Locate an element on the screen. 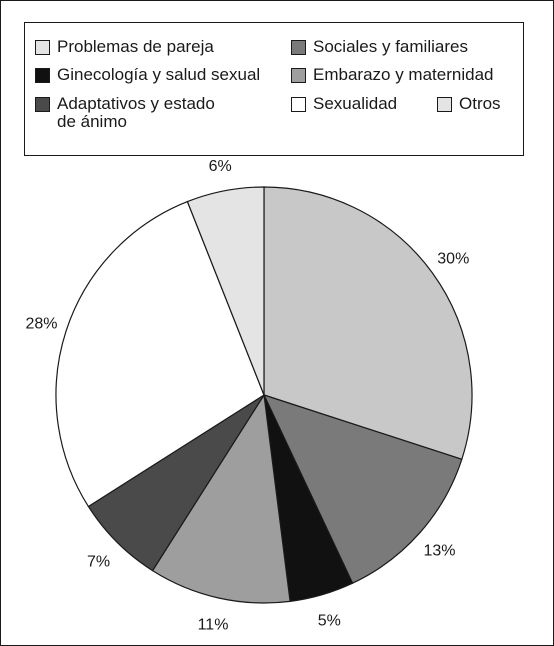 The image size is (554, 646). legend-label: Embarazo y maternidad is located at coordinates (403, 74).